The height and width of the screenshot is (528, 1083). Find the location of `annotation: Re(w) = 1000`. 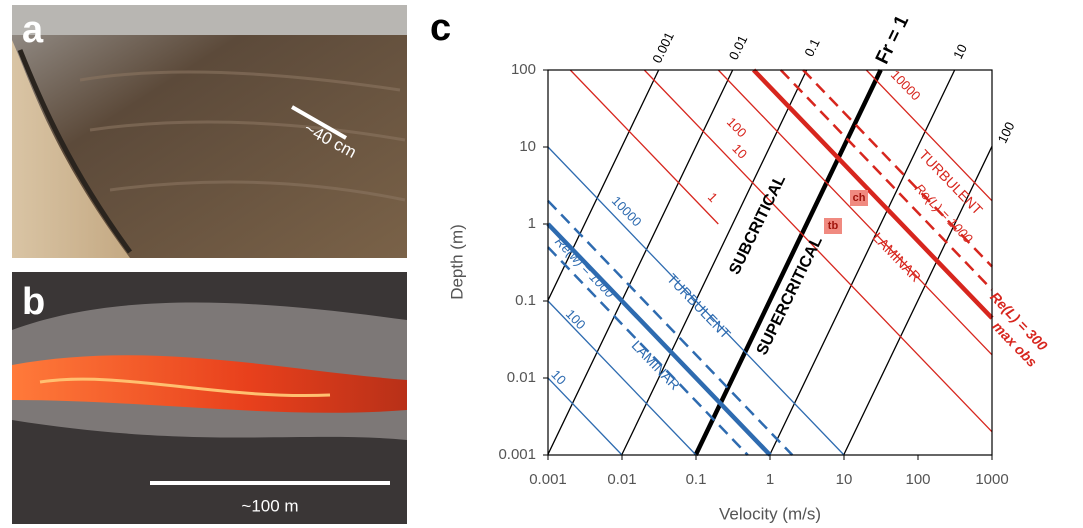

annotation: Re(w) = 1000 is located at coordinates (585, 267).